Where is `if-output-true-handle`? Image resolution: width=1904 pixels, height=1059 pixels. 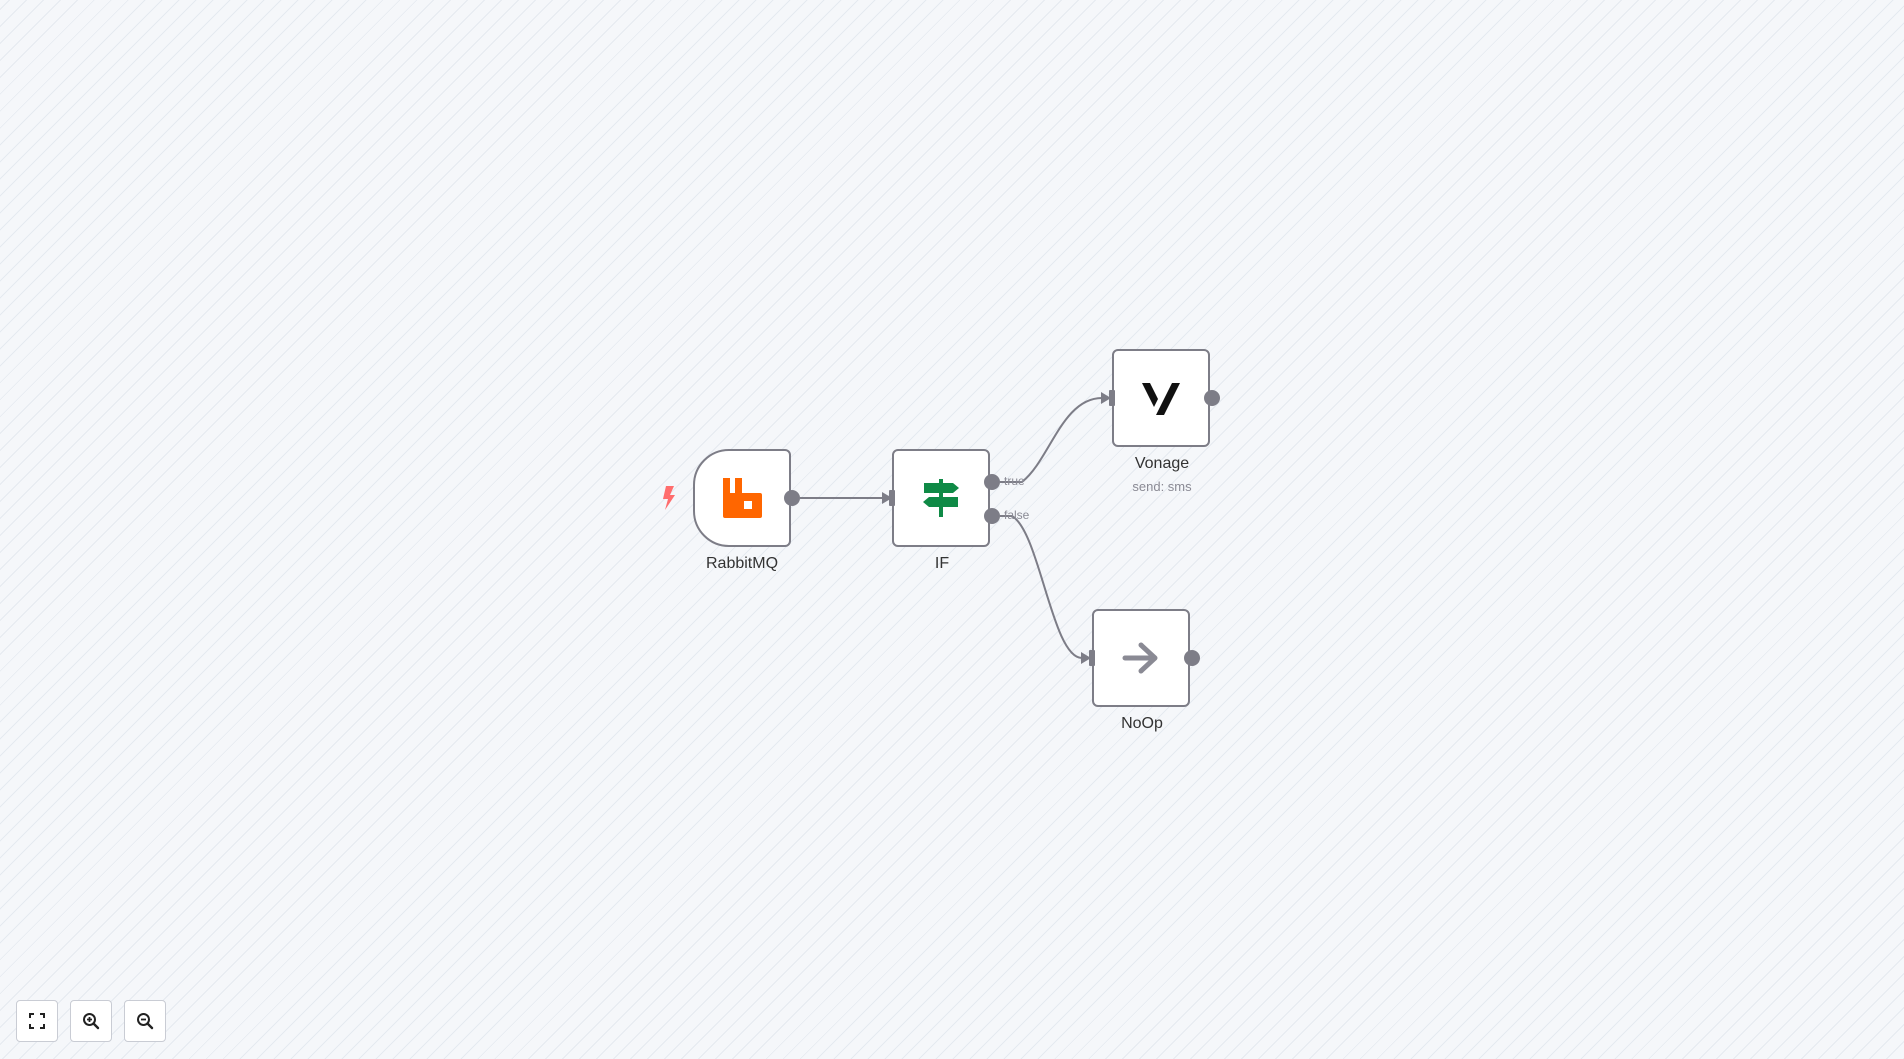 if-output-true-handle is located at coordinates (992, 482).